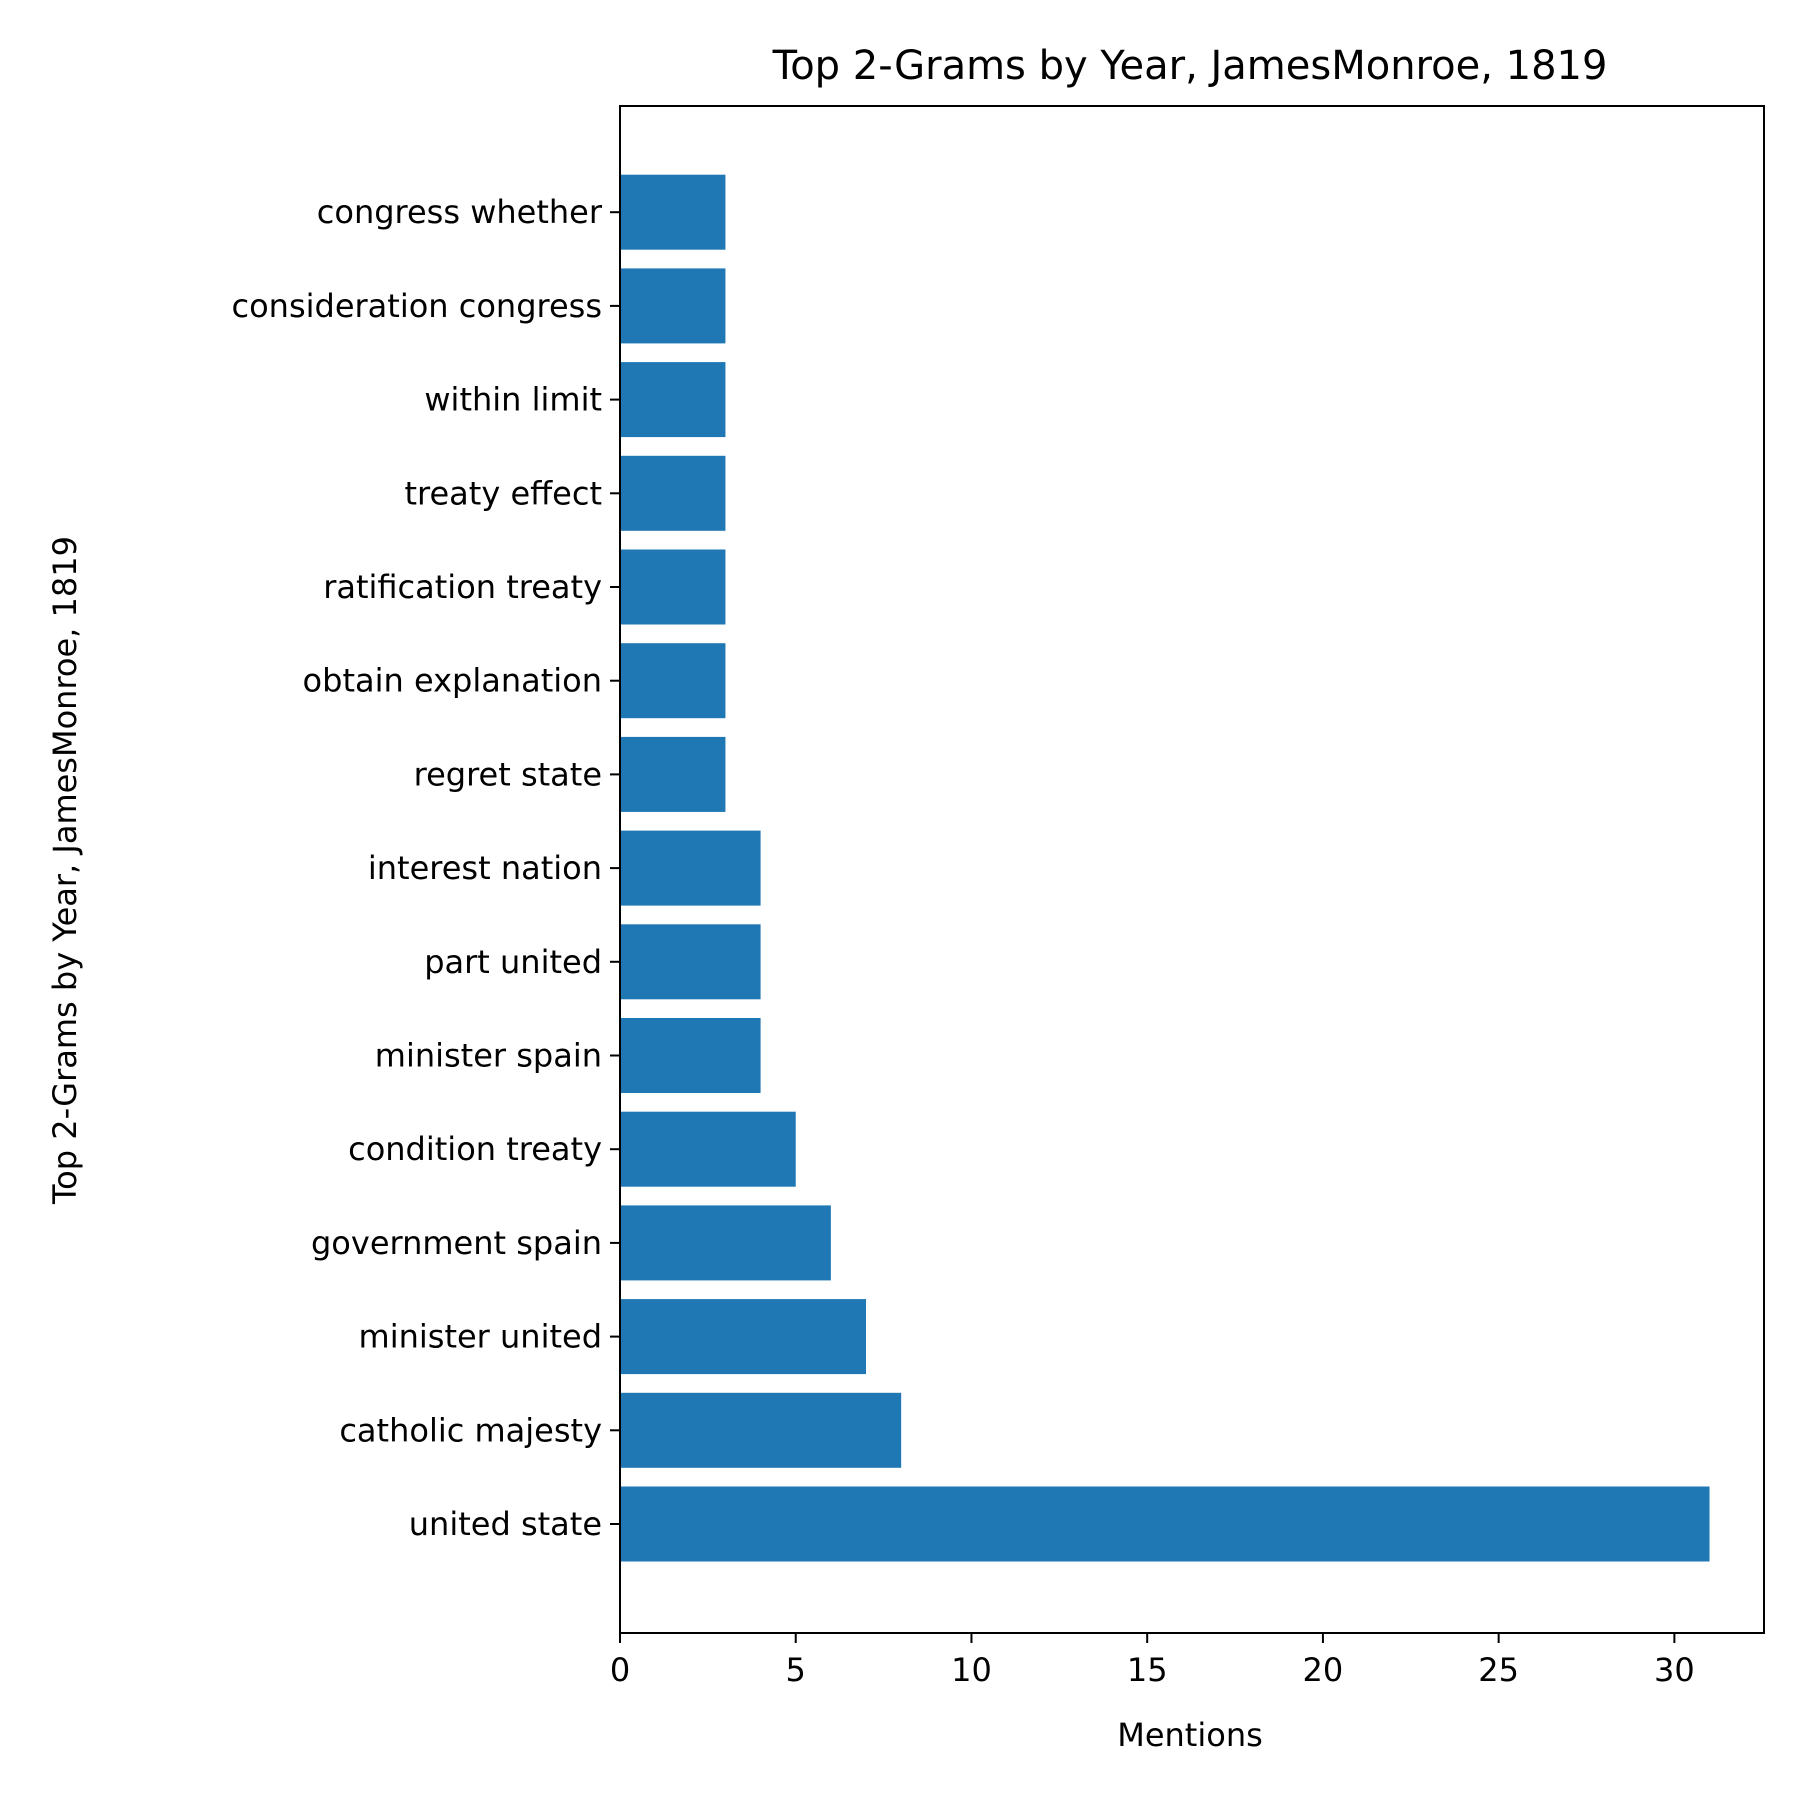 The width and height of the screenshot is (1800, 1800). I want to click on bar-part-united, so click(690, 962).